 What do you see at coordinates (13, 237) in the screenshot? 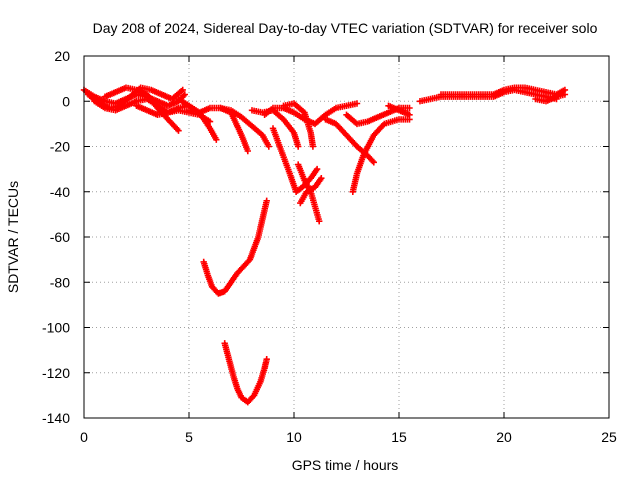
I see `y-axis-title: SDTVAR / TECUs` at bounding box center [13, 237].